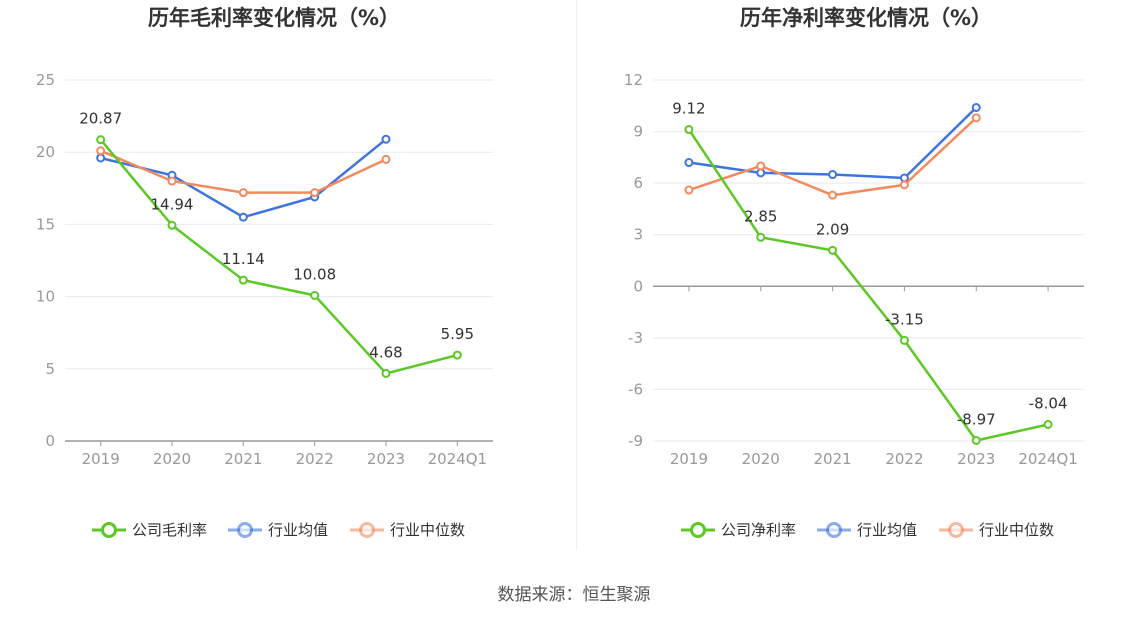 This screenshot has height=619, width=1148. Describe the element at coordinates (45, 224) in the screenshot. I see `y-tick-label: 15` at that location.